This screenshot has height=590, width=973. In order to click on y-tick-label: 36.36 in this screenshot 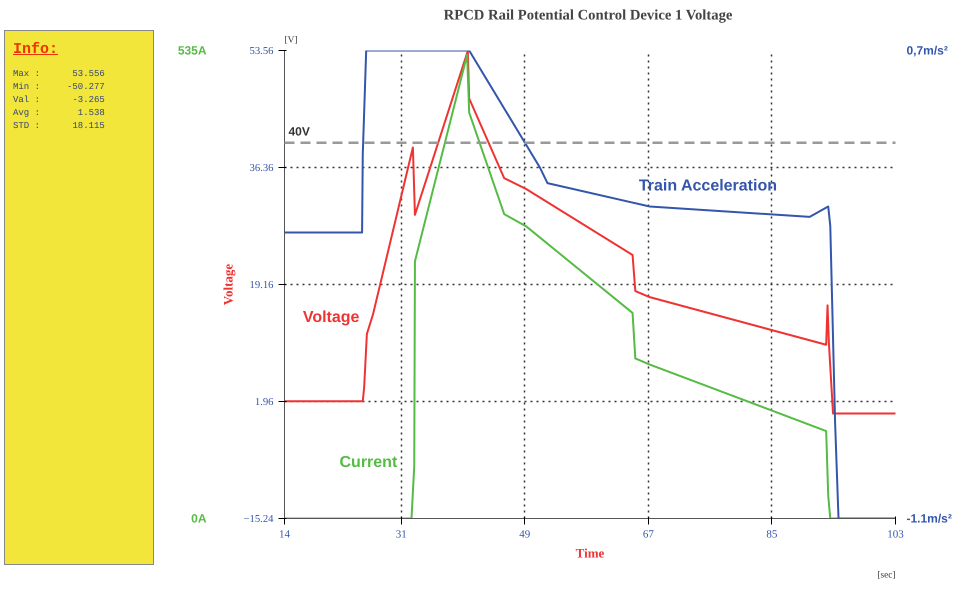, I will do `click(262, 168)`.